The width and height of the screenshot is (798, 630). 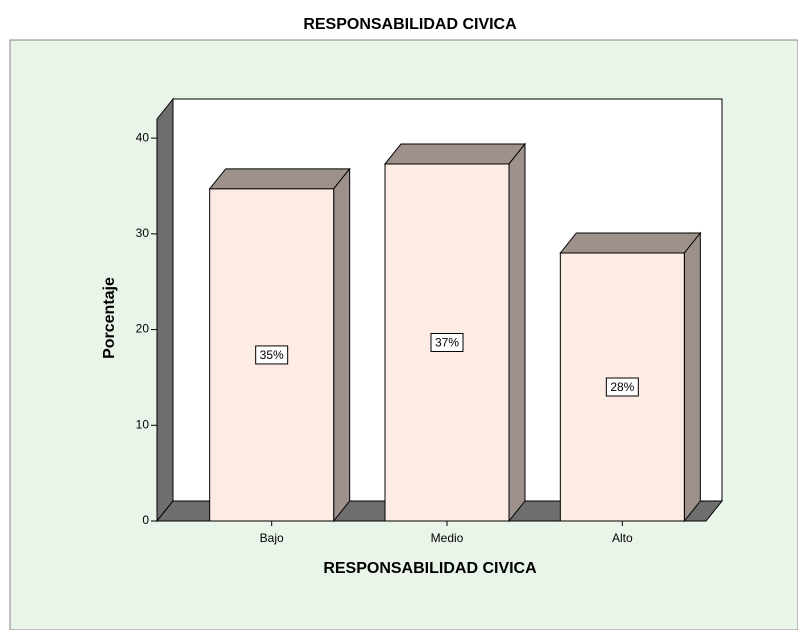 I want to click on y-tick-label: 20, so click(x=143, y=329).